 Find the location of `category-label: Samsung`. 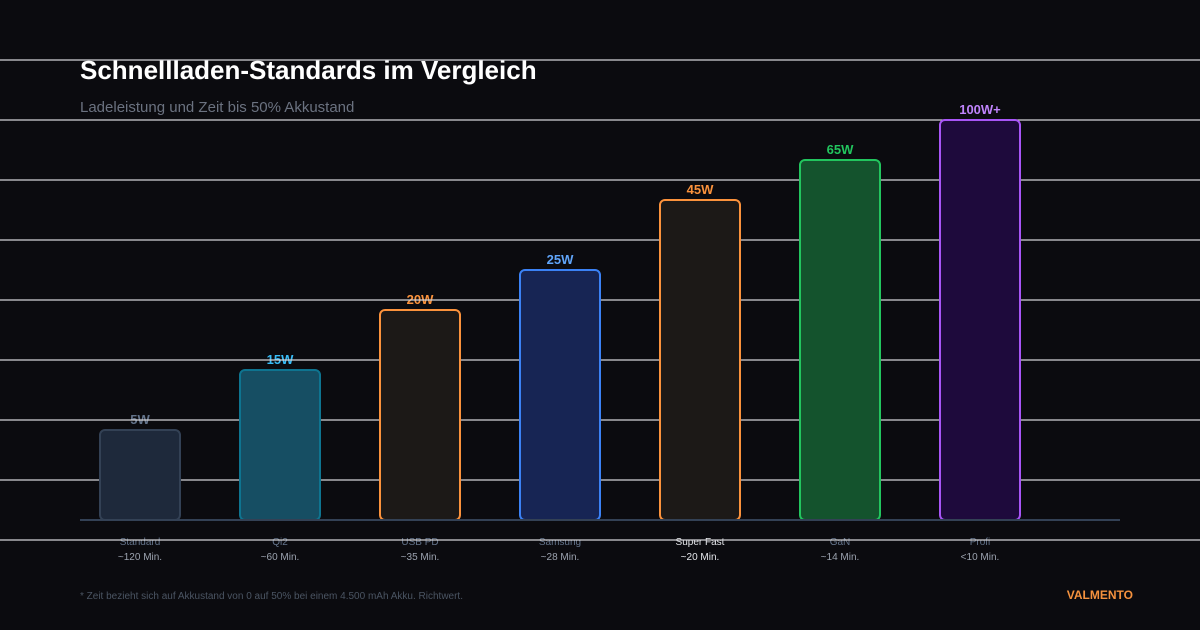

category-label: Samsung is located at coordinates (560, 542).